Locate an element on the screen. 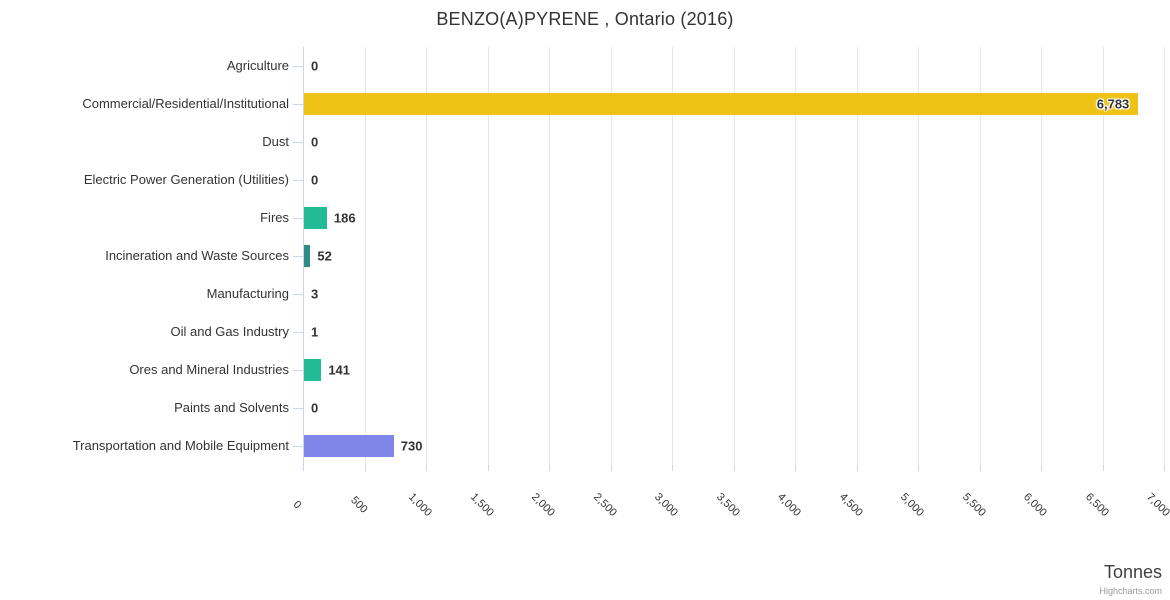  y-axis-line is located at coordinates (303, 256).